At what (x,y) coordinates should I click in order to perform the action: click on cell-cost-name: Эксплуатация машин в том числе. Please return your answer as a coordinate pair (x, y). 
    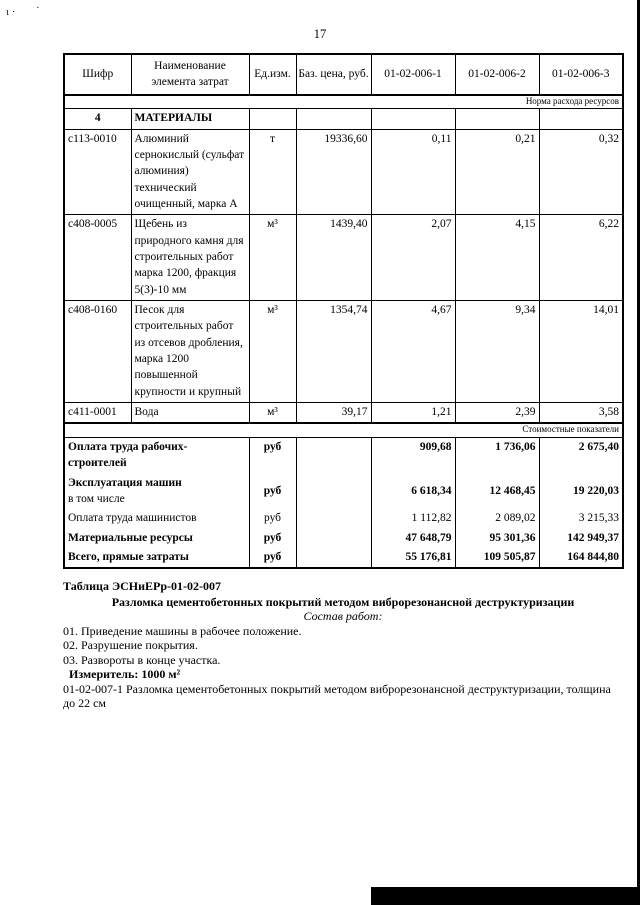
    Looking at the image, I should click on (156, 491).